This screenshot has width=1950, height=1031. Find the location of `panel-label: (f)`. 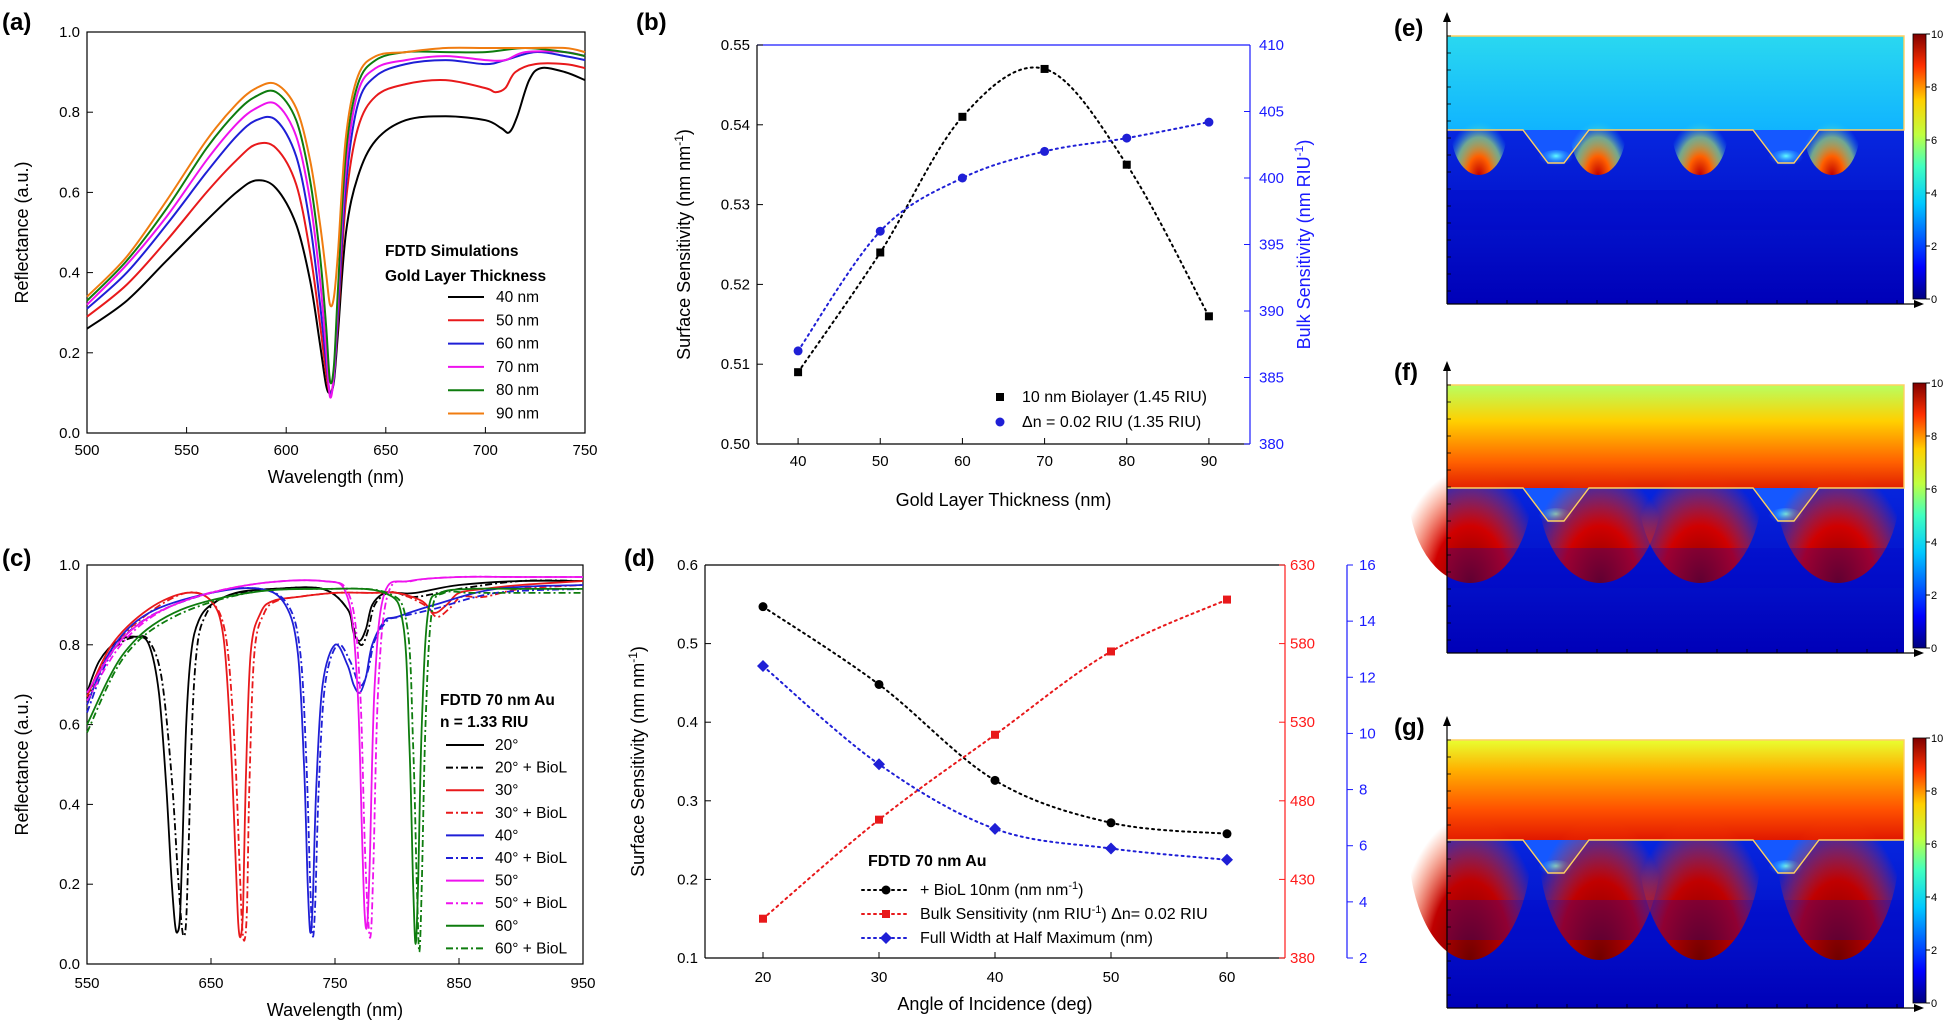

panel-label: (f) is located at coordinates (1406, 372).